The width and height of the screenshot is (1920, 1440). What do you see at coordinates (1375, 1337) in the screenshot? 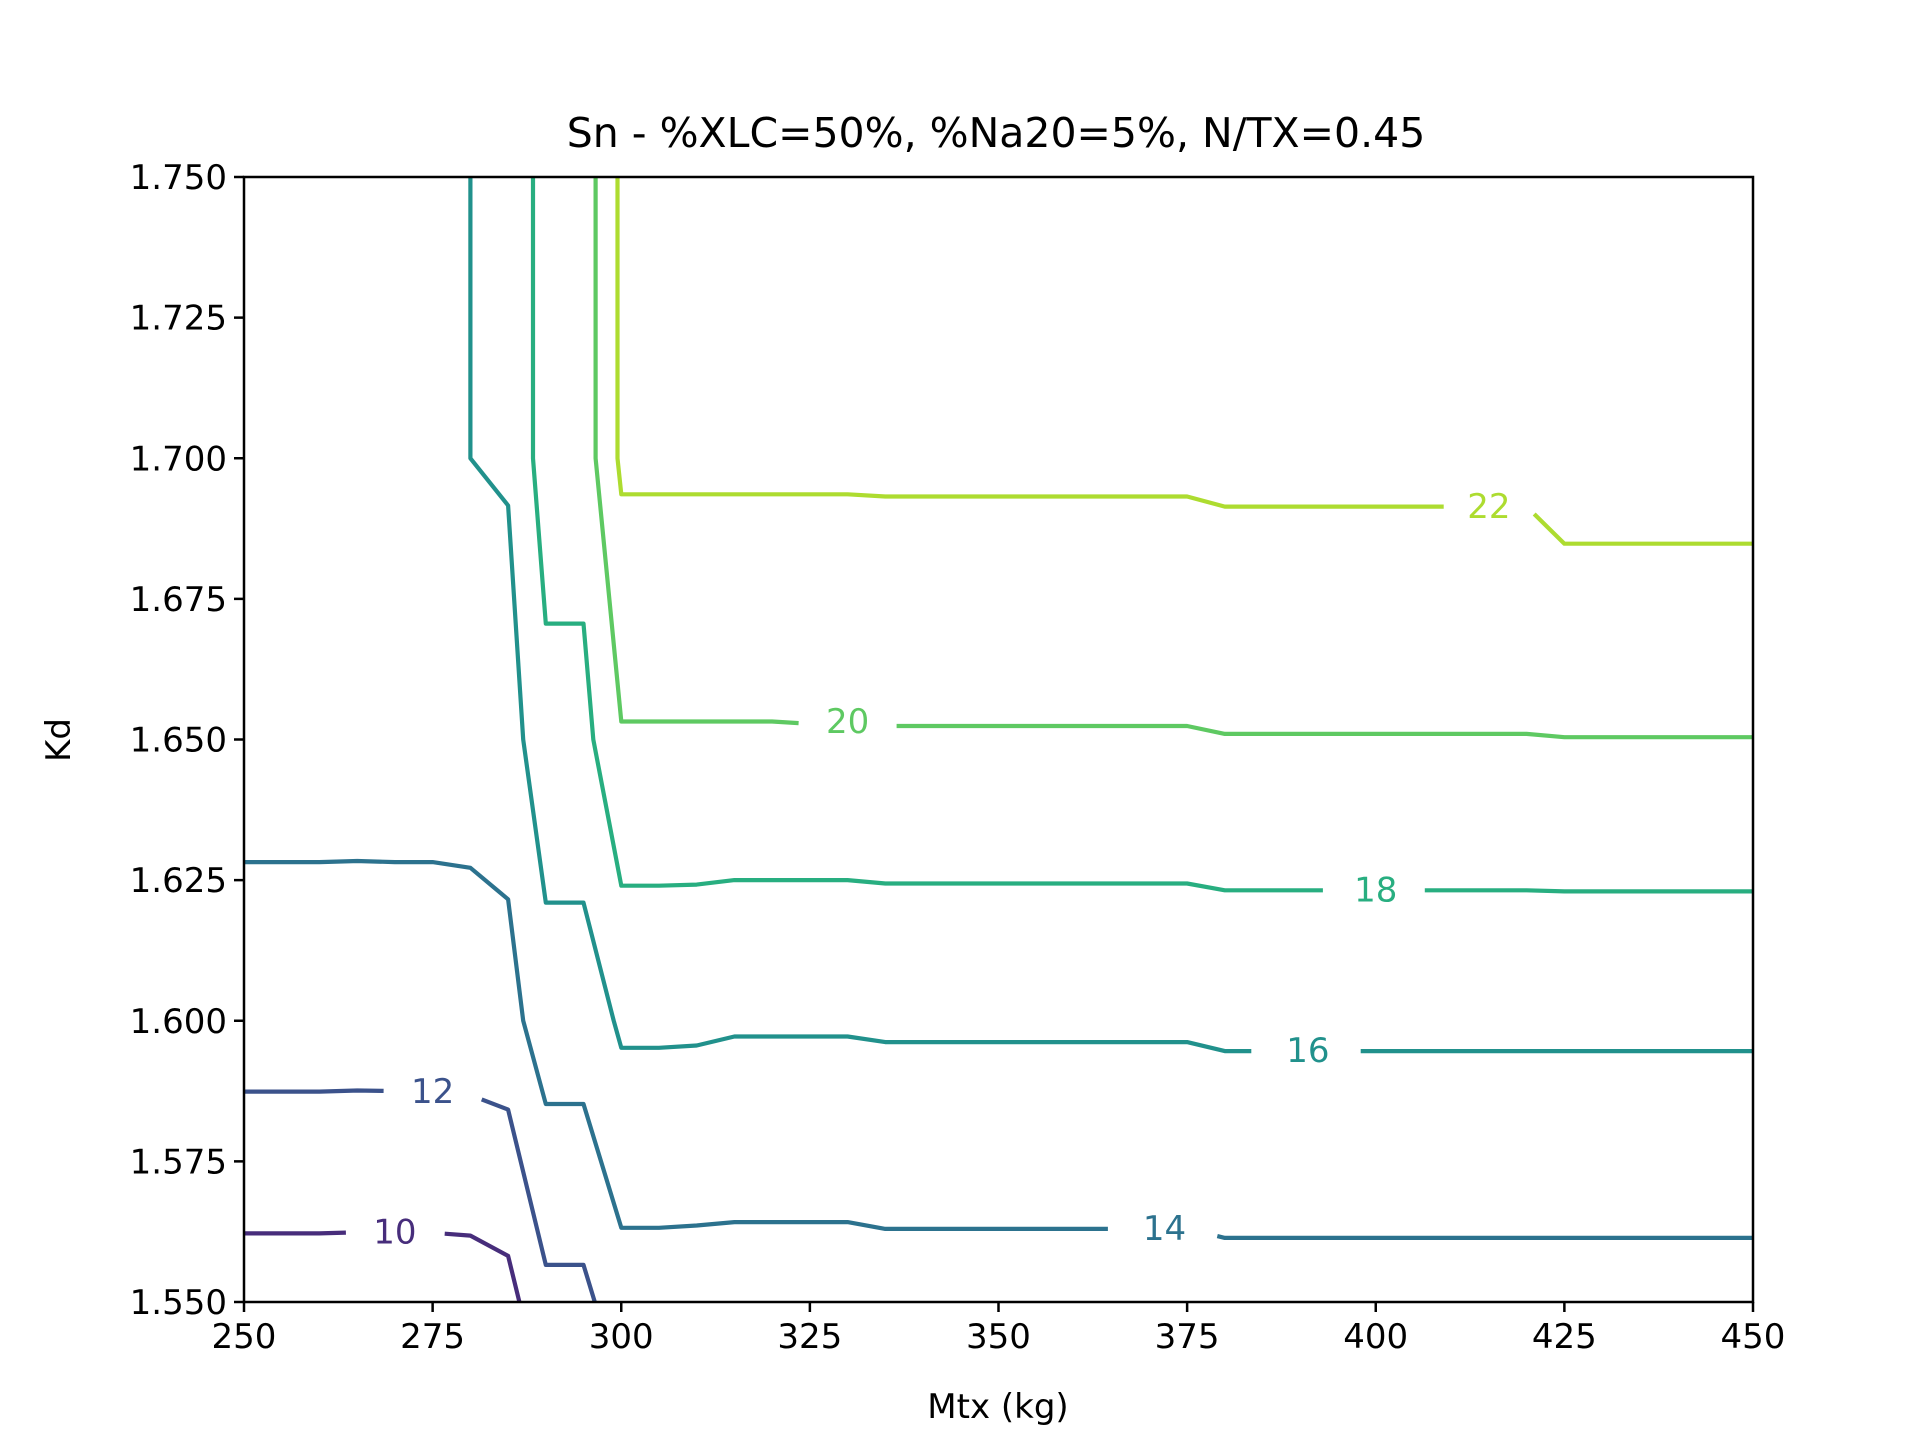
I see `x-tick-label: 400` at bounding box center [1375, 1337].